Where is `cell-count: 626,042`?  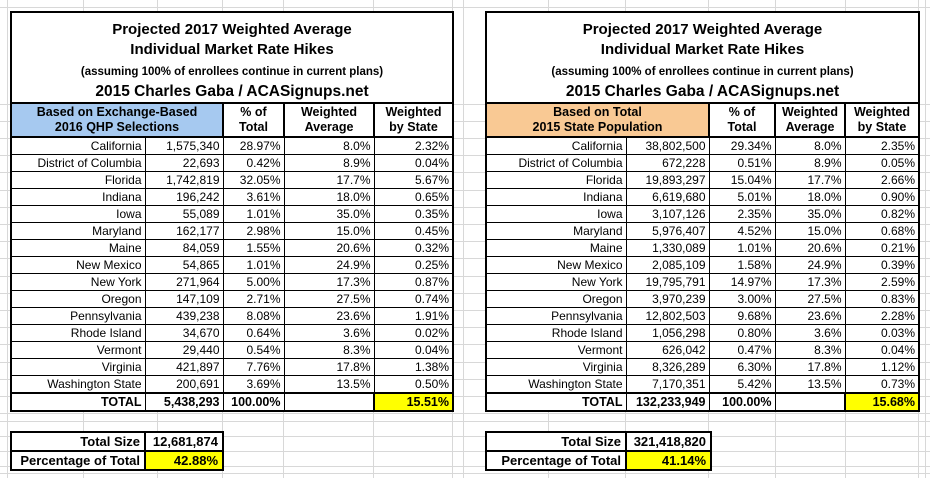 cell-count: 626,042 is located at coordinates (667, 350).